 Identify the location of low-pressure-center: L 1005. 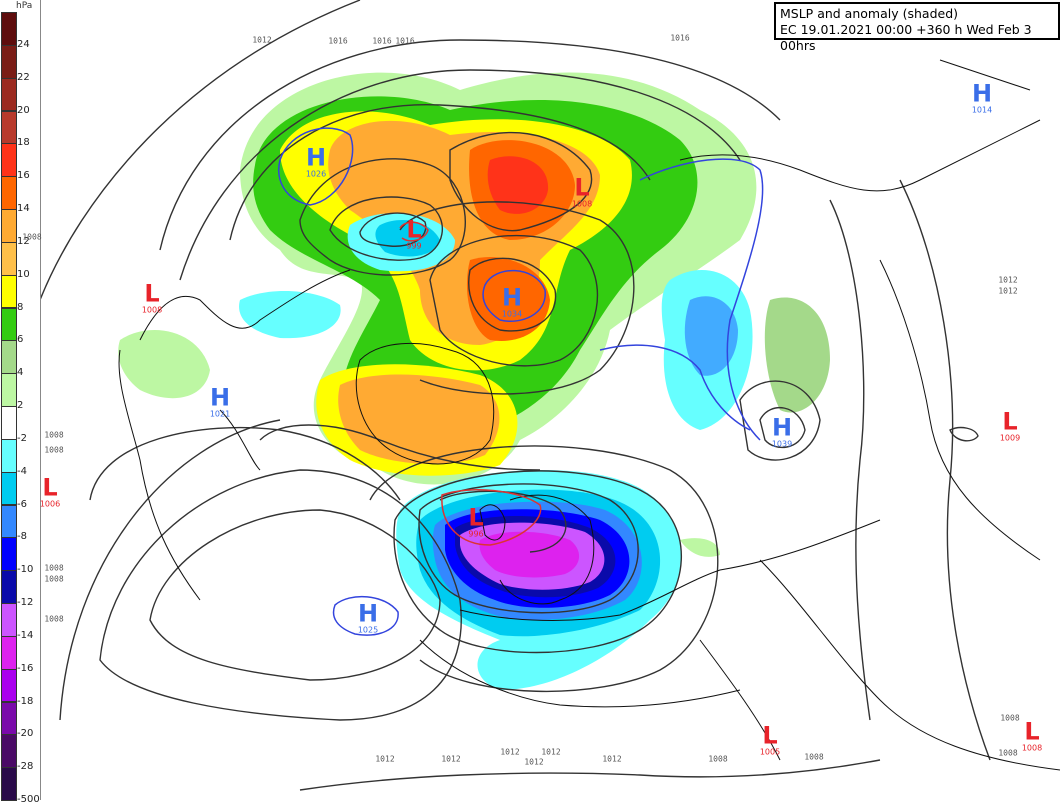
(770, 740).